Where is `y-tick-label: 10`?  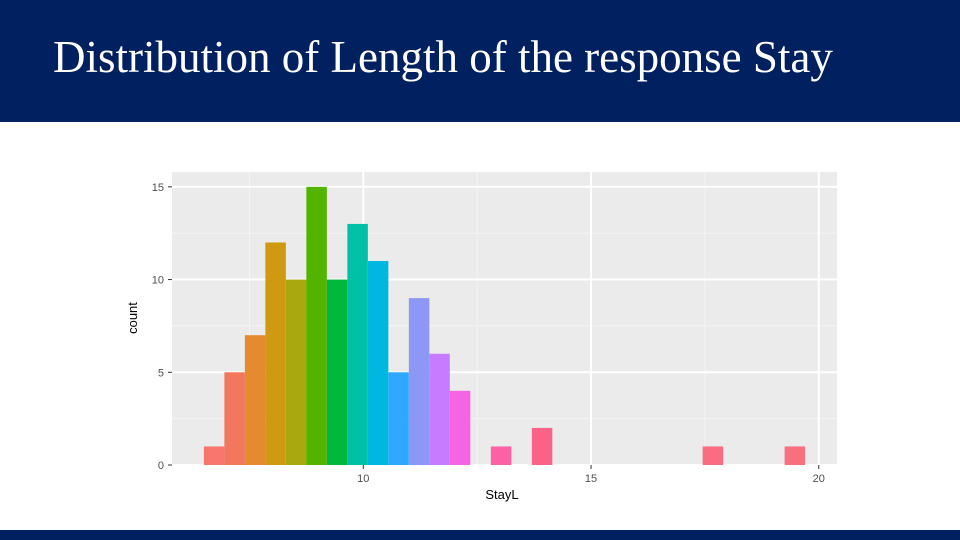
y-tick-label: 10 is located at coordinates (158, 281).